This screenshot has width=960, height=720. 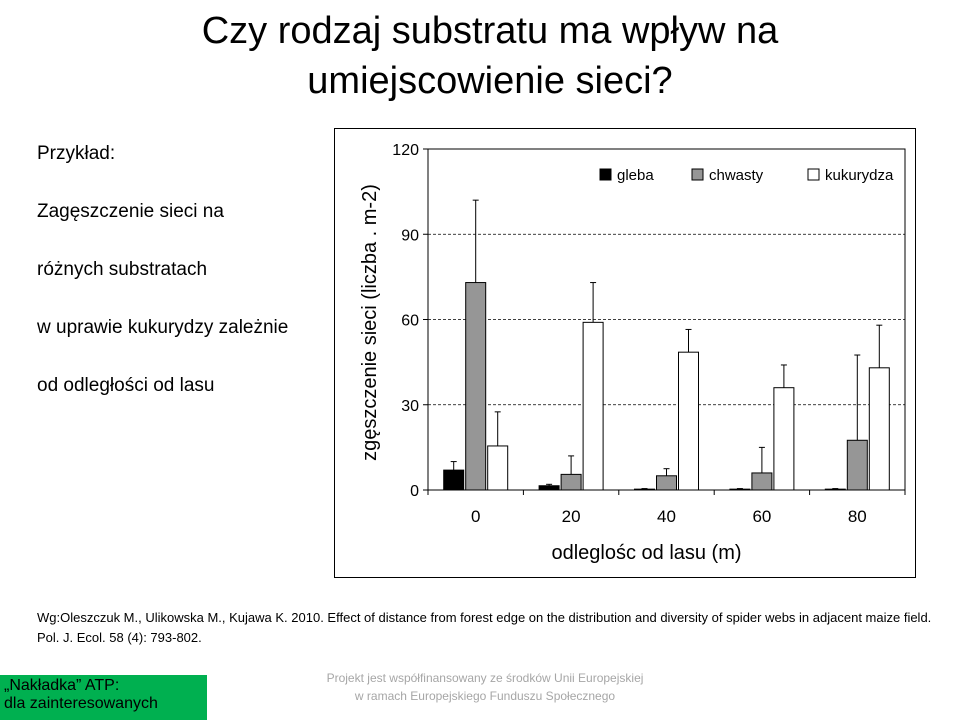 I want to click on y-tick-label: 120, so click(x=405, y=150).